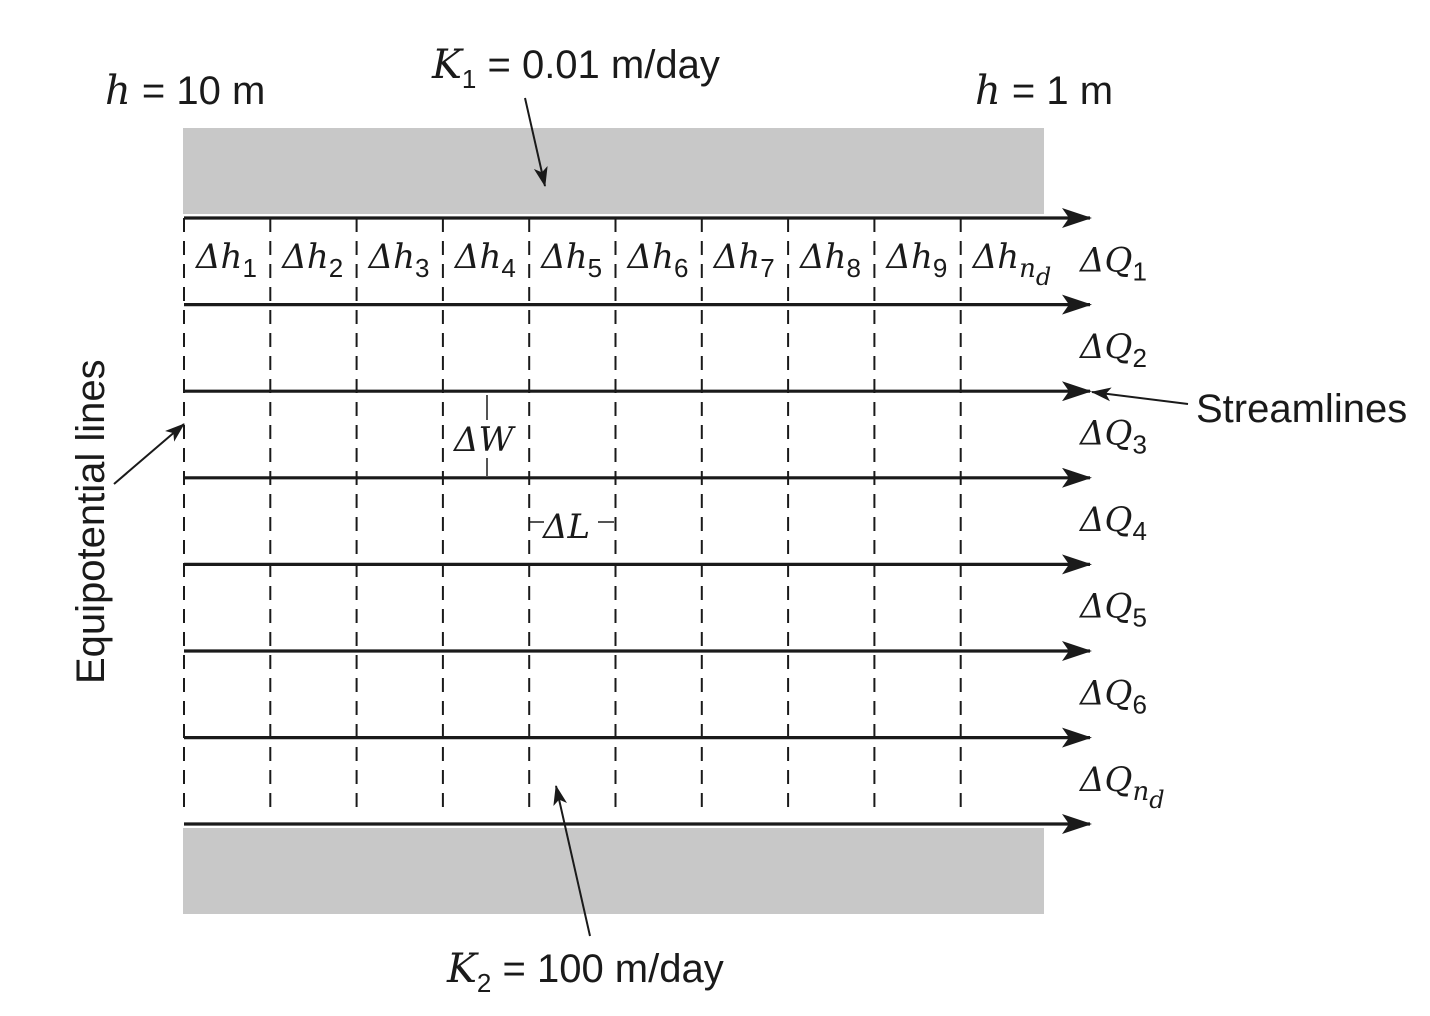 The width and height of the screenshot is (1430, 1016). I want to click on streamlines-label: Streamlines, so click(1301, 409).